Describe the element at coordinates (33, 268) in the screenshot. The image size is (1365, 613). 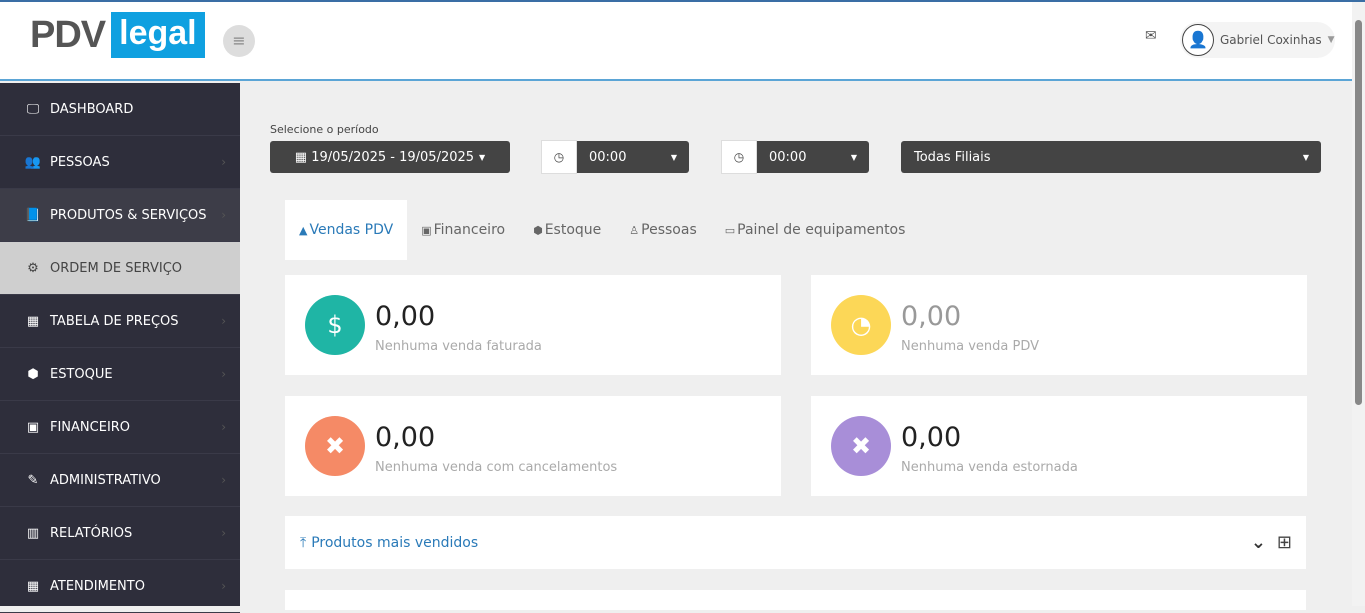
I see `menu-icon: ⚙` at that location.